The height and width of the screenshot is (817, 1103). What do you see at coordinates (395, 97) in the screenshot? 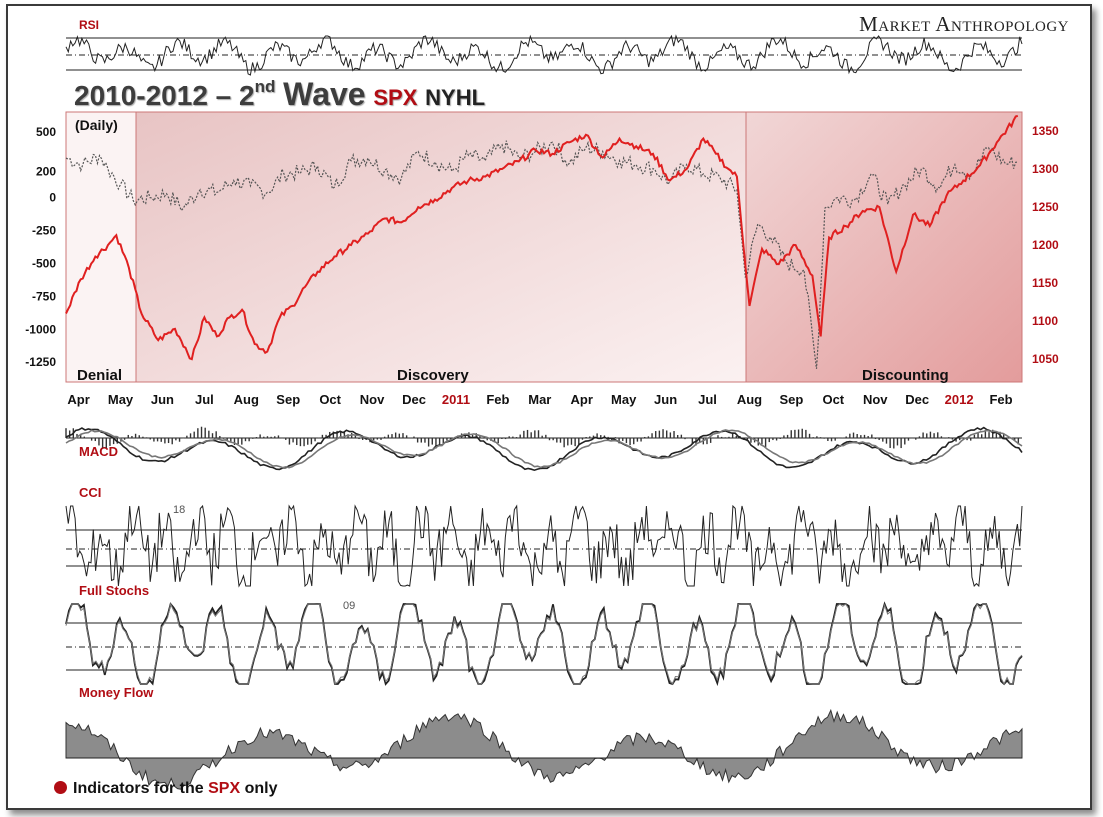
I see `title-spx: SPX` at bounding box center [395, 97].